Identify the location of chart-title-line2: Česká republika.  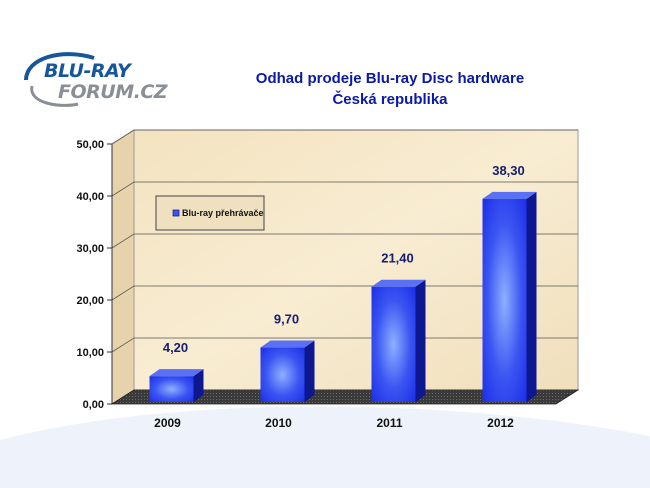
(390, 99).